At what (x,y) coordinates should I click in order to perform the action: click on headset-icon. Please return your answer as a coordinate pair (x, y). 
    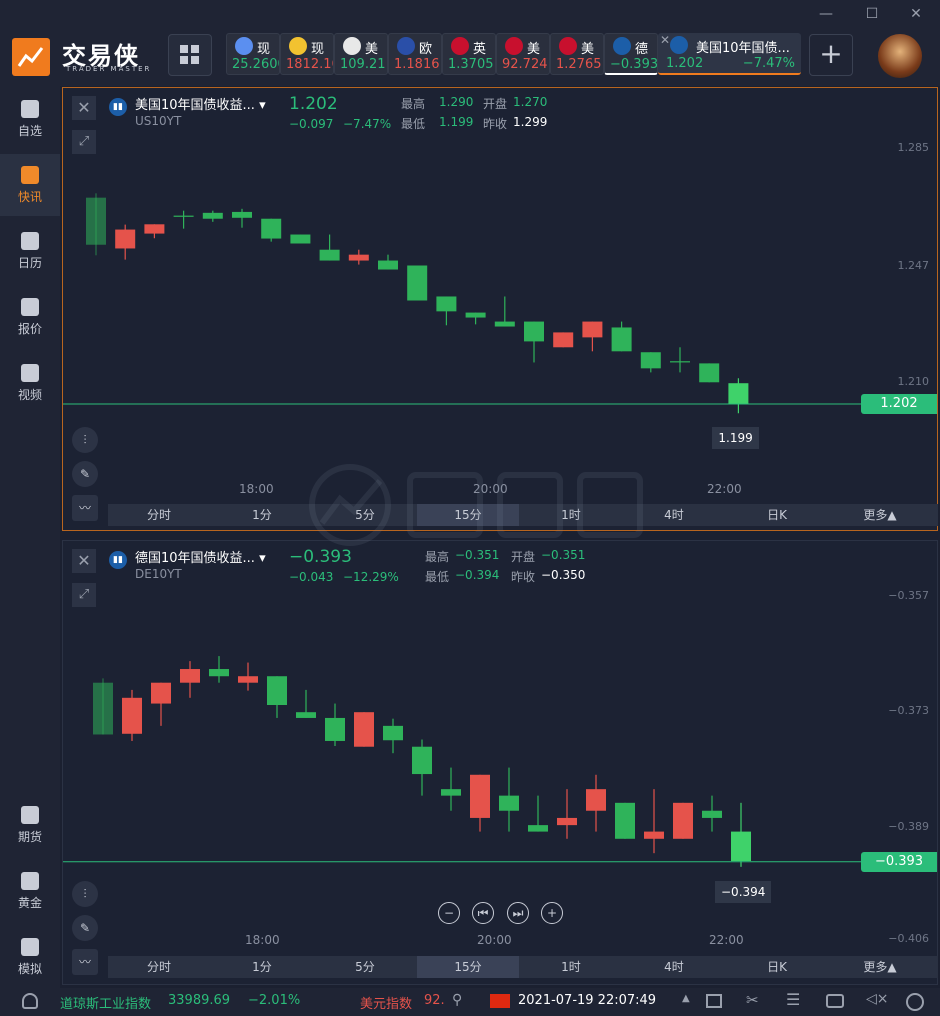
    Looking at the image, I should click on (30, 1001).